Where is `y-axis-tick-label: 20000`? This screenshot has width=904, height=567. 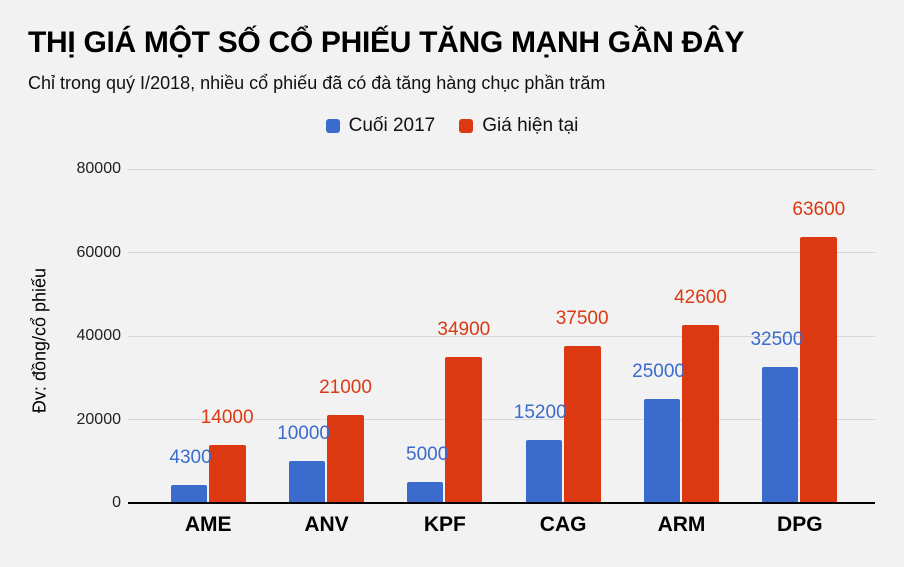
y-axis-tick-label: 20000 is located at coordinates (99, 419).